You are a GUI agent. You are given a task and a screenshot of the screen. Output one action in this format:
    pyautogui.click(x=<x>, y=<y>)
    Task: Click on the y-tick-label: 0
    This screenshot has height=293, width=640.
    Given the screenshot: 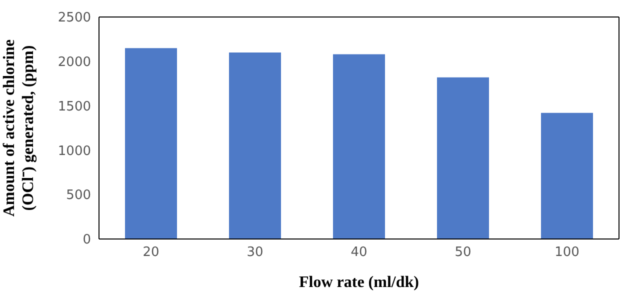 What is the action you would take?
    pyautogui.click(x=86, y=240)
    